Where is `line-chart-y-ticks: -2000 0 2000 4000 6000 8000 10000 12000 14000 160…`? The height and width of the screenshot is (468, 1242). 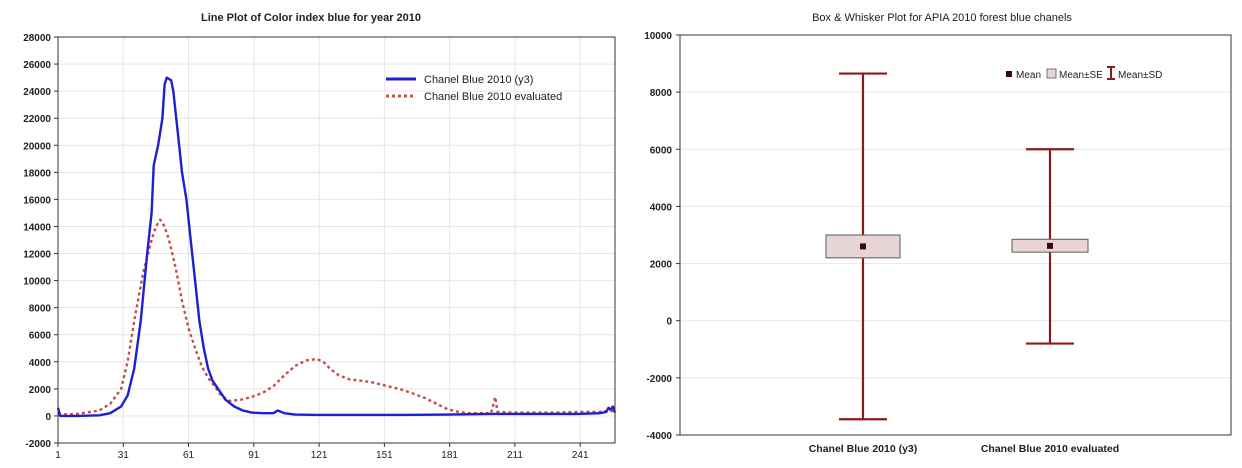
line-chart-y-ticks: -2000 0 2000 4000 6000 8000 10000 12000 14000 160… is located at coordinates (40, 241).